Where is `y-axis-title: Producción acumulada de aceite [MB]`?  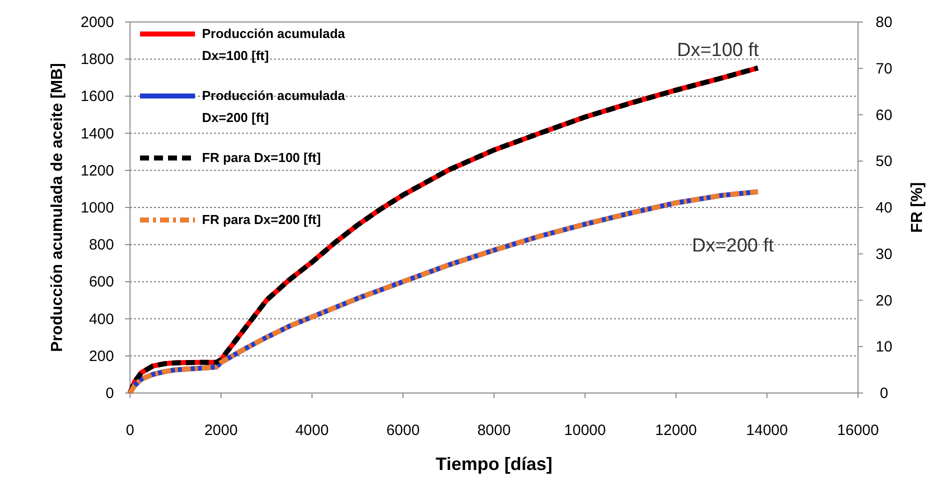 y-axis-title: Producción acumulada de aceite [MB] is located at coordinates (57, 207).